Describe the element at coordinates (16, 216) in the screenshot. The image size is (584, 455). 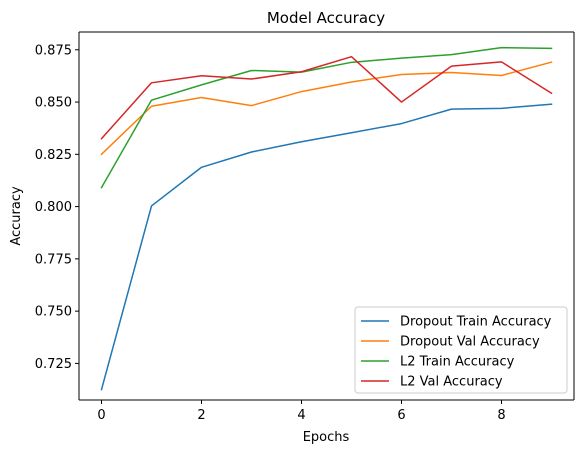
I see `y-axis-label: Accuracy` at that location.